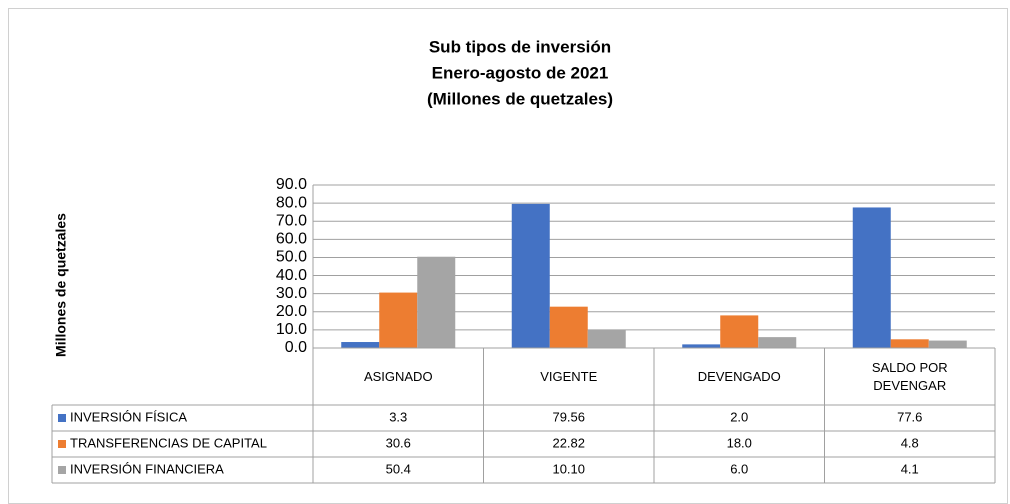 The width and height of the screenshot is (1010, 504). What do you see at coordinates (291, 239) in the screenshot?
I see `y-tick-label: 60.0` at bounding box center [291, 239].